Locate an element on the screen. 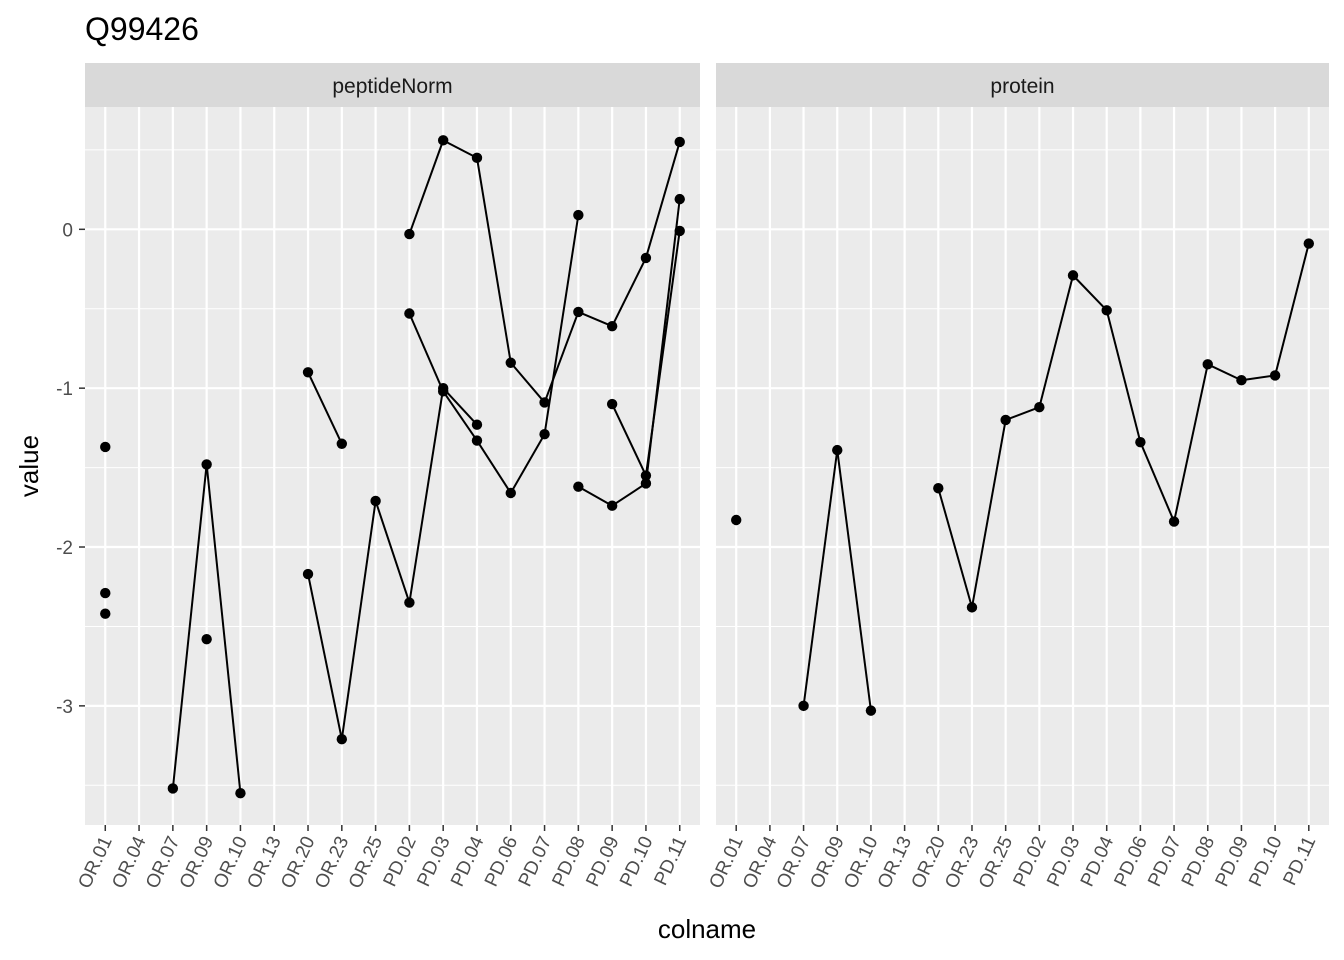 This screenshot has width=1344, height=960. y-axis: -3 -2 -1 0 is located at coordinates (70, 469).